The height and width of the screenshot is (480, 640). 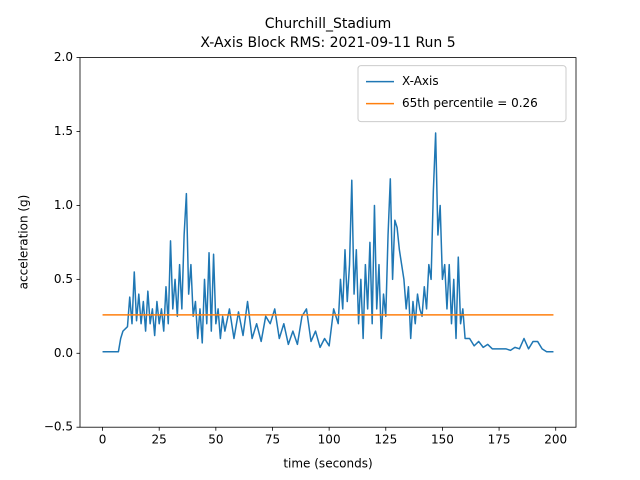 What do you see at coordinates (327, 43) in the screenshot?
I see `chart-subtitle: X-Axis Block RMS: 2021-09-11 Run 5` at bounding box center [327, 43].